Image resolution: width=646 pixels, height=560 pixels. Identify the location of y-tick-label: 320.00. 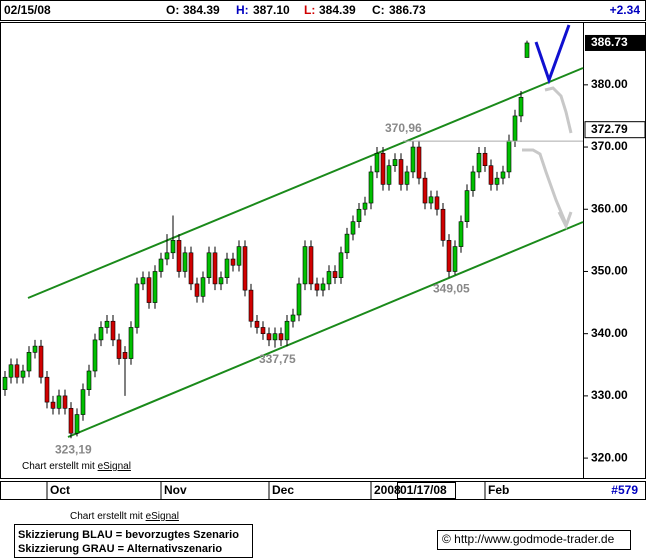
(609, 457).